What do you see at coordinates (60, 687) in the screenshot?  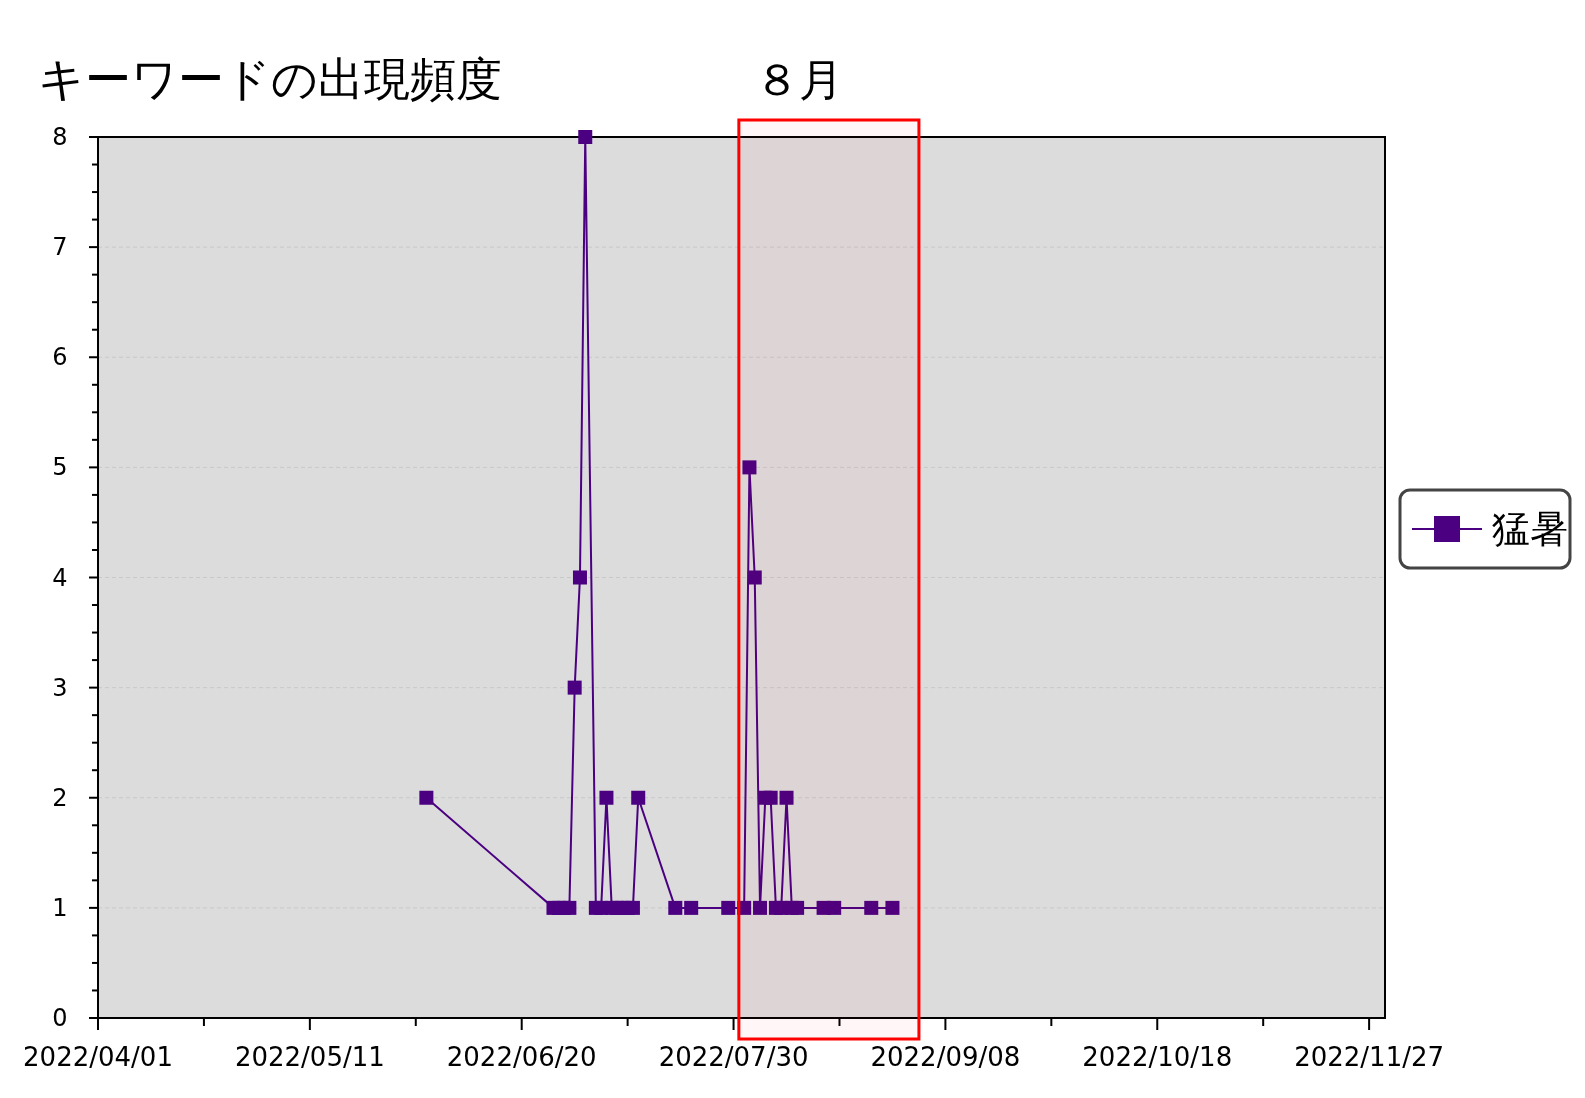 I see `y-tick-label: 3` at bounding box center [60, 687].